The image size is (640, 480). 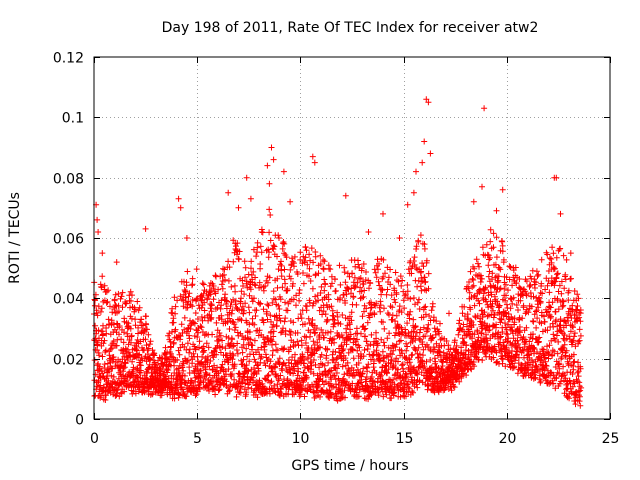 I want to click on x-tick-label: 0, so click(x=94, y=439).